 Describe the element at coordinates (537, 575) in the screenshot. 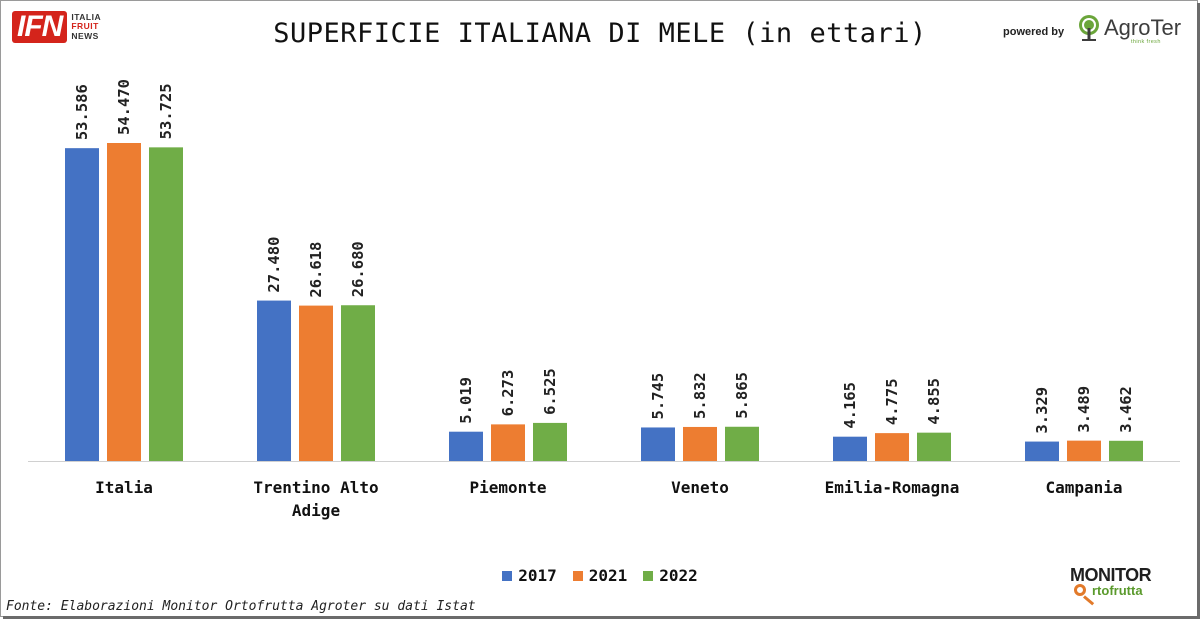

I see `legend-label-2017: 2017` at that location.